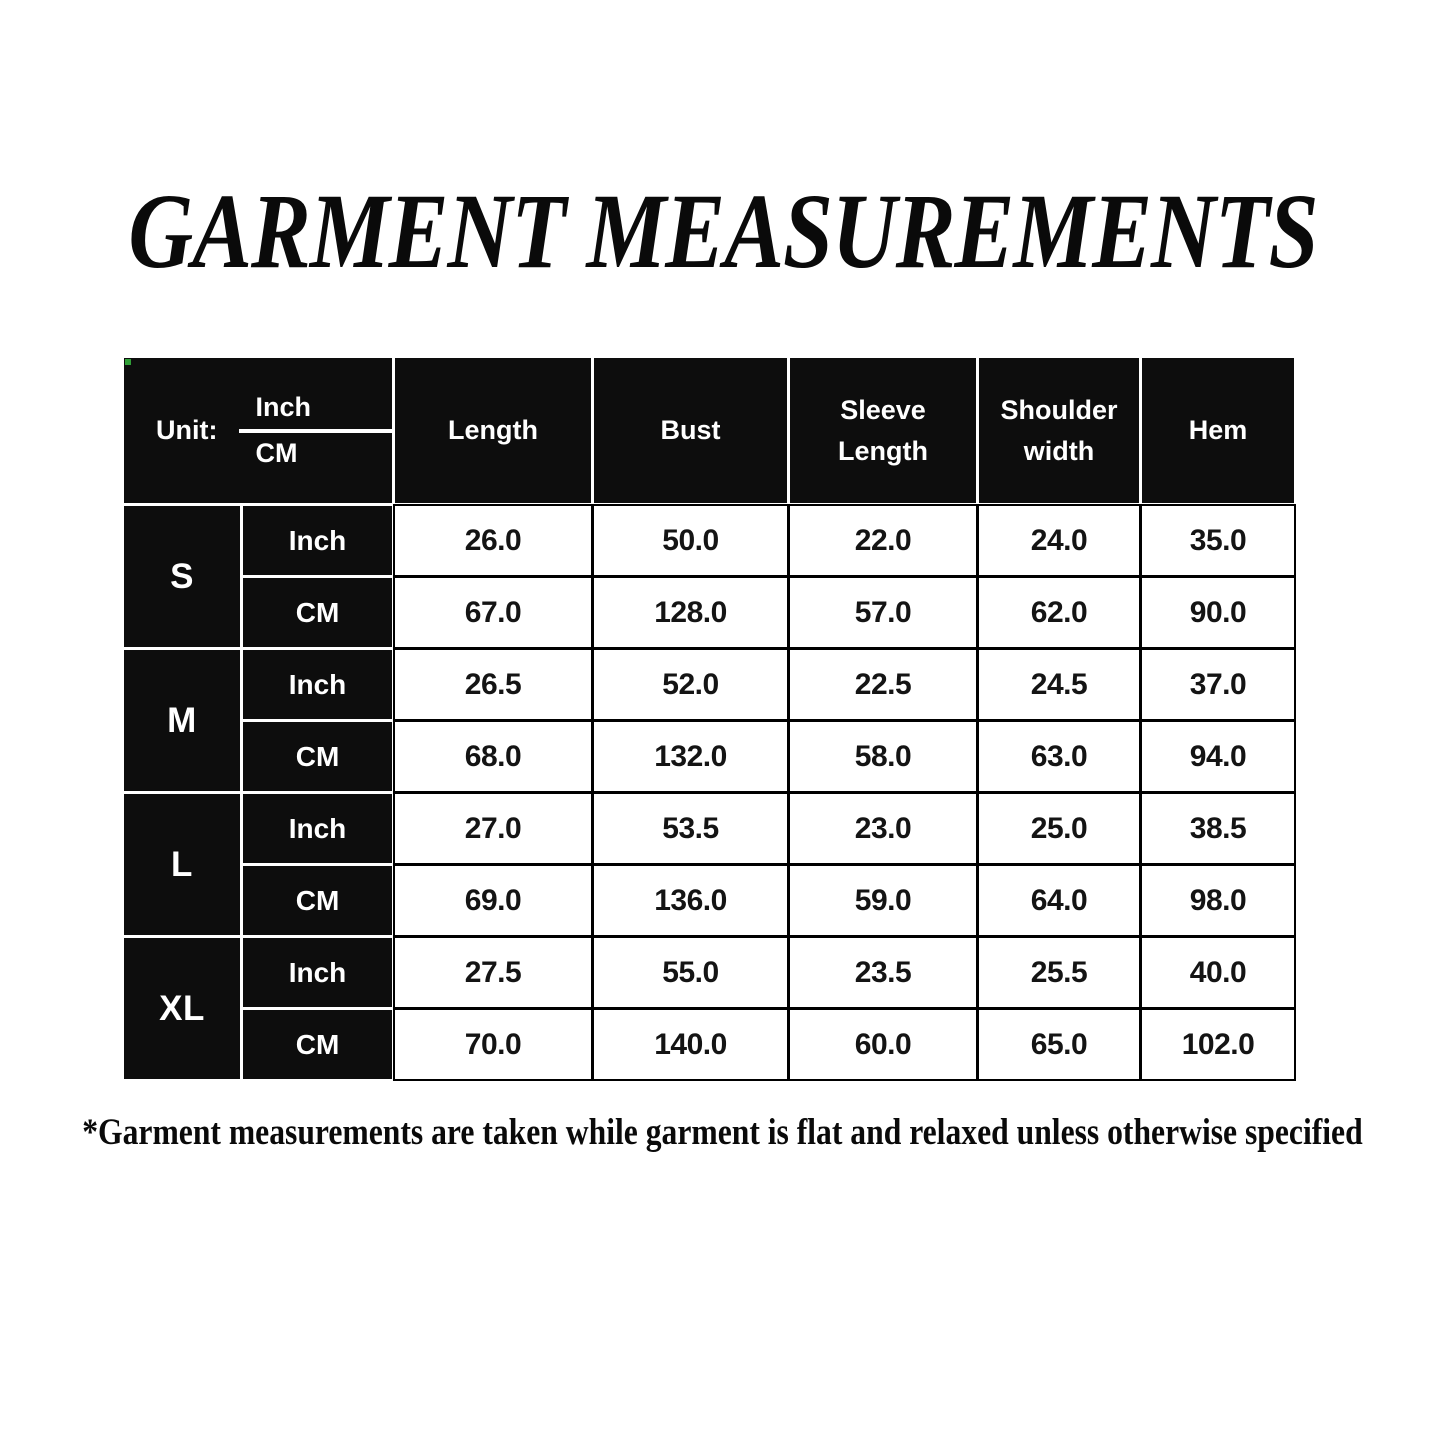 This screenshot has width=1445, height=1445. I want to click on measurement-value: 68.0, so click(493, 756).